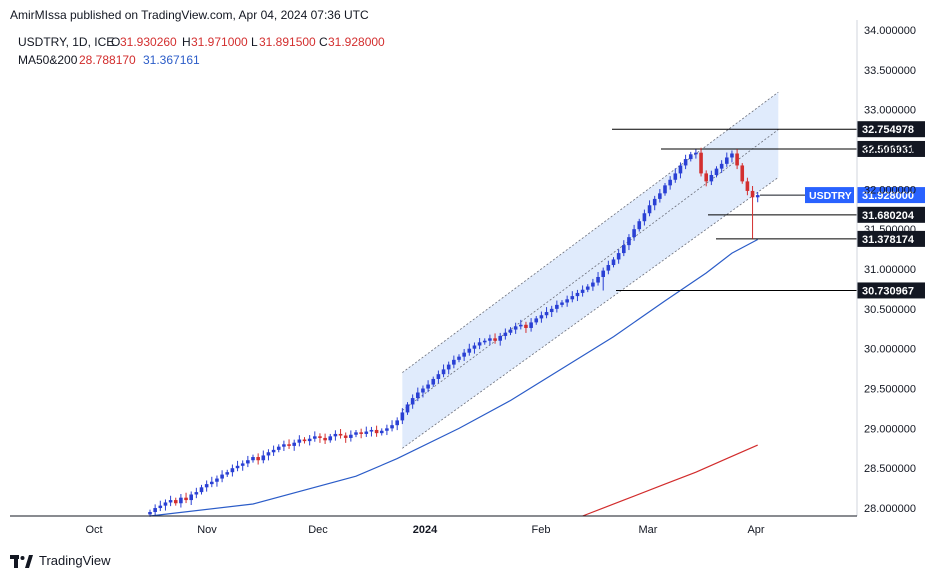  I want to click on y-tick-label-10: 29.000000, so click(890, 429).